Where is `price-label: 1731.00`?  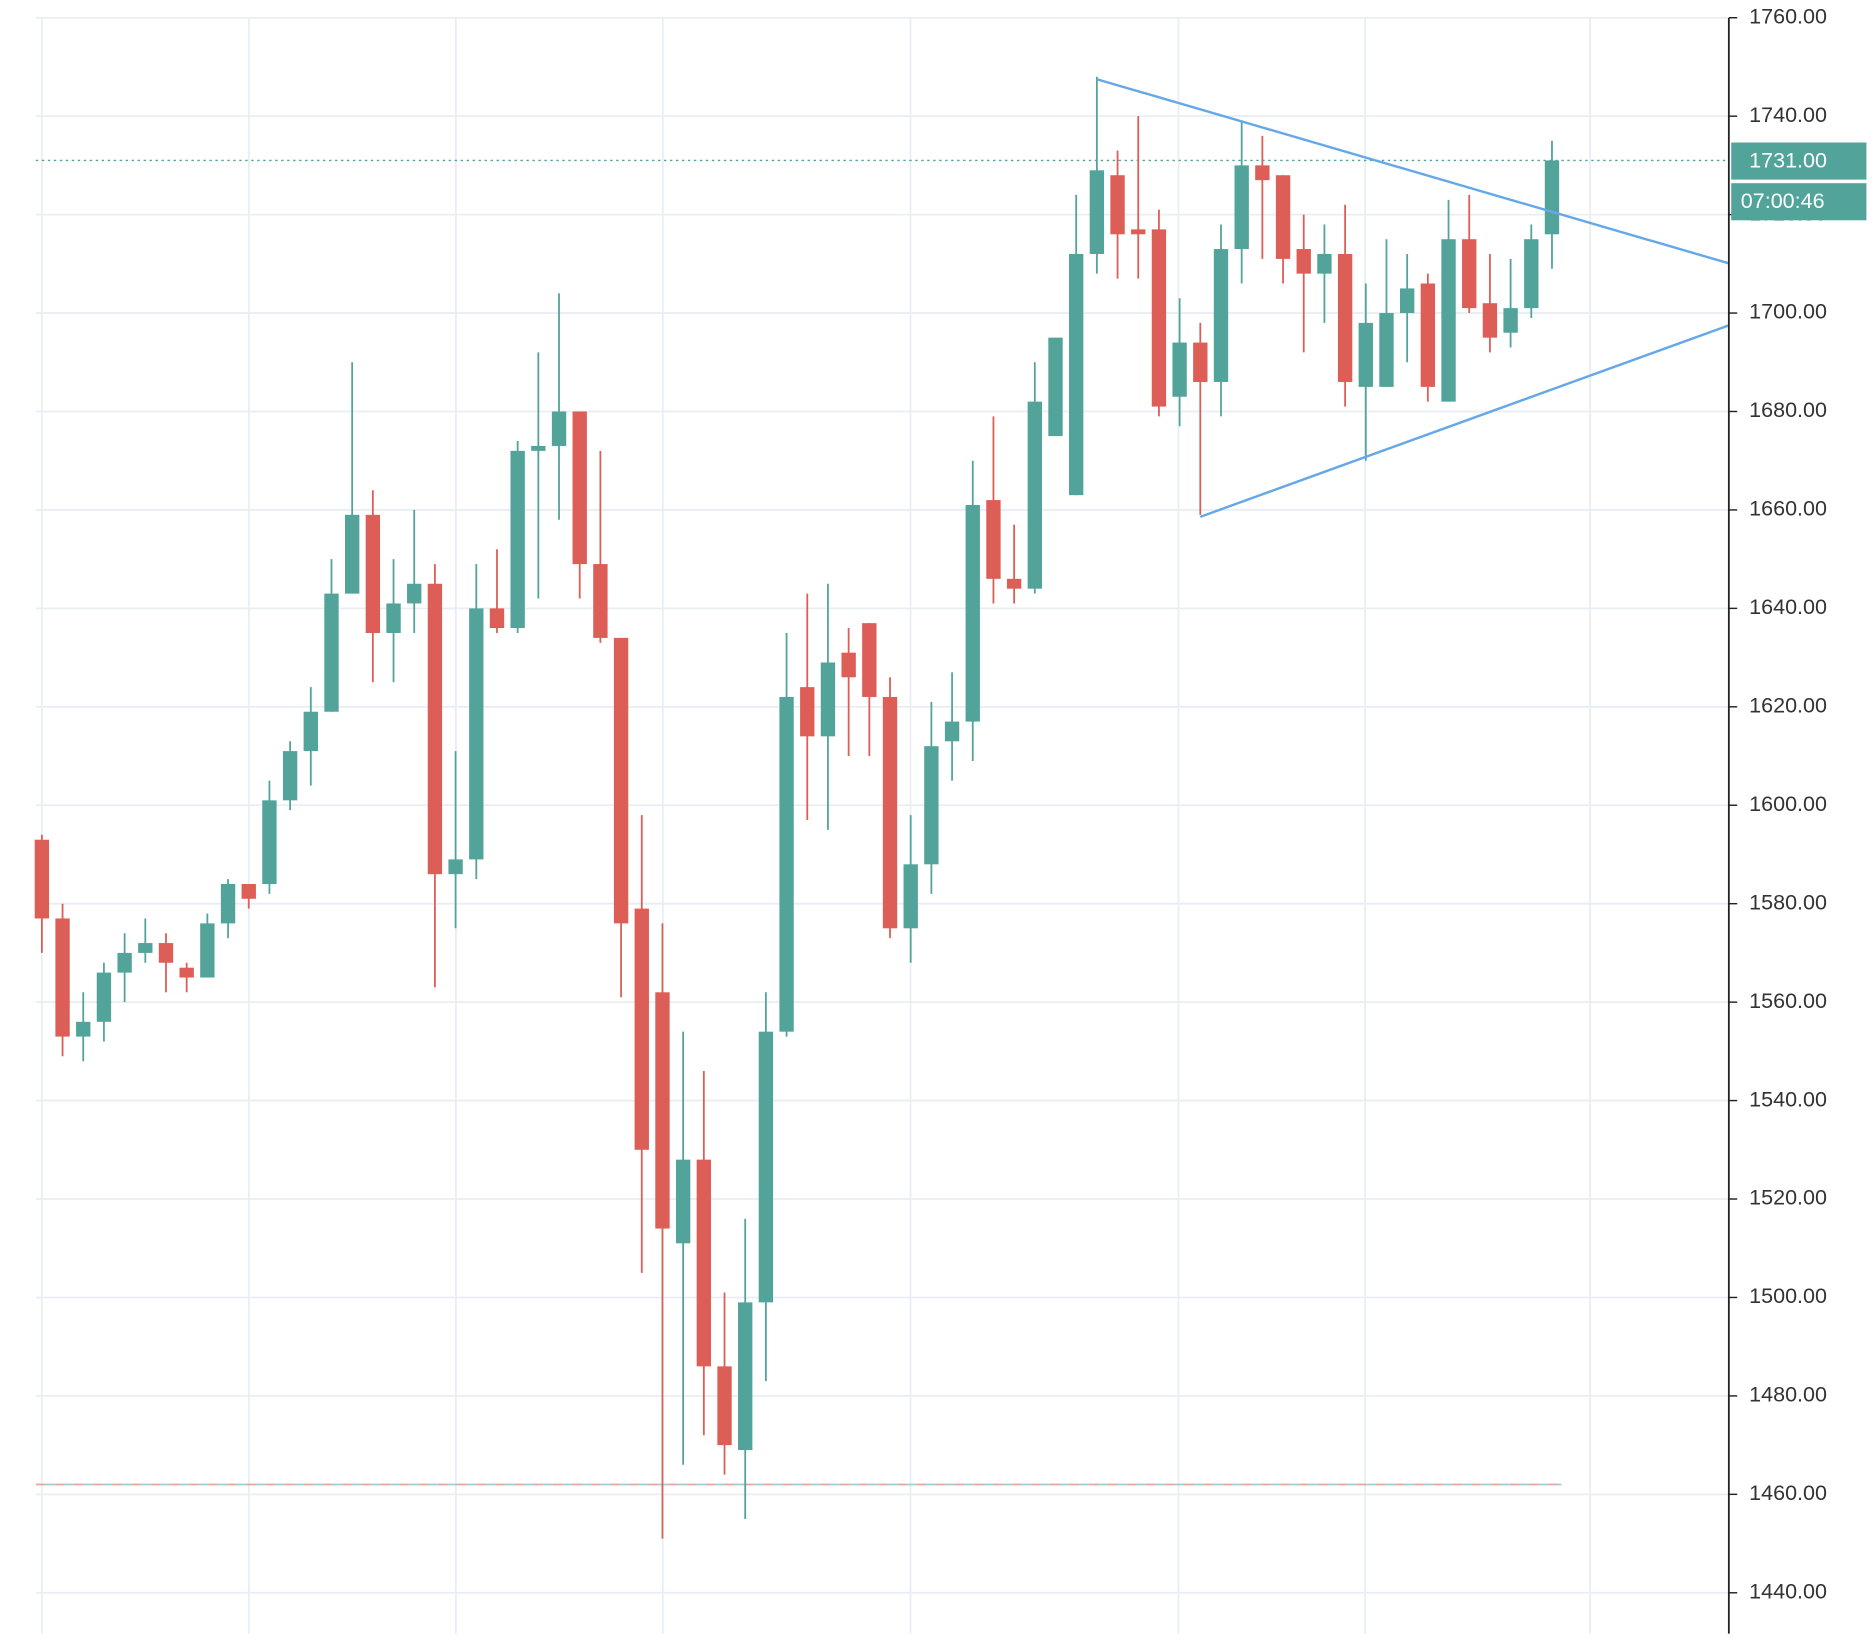
price-label: 1731.00 is located at coordinates (1788, 160).